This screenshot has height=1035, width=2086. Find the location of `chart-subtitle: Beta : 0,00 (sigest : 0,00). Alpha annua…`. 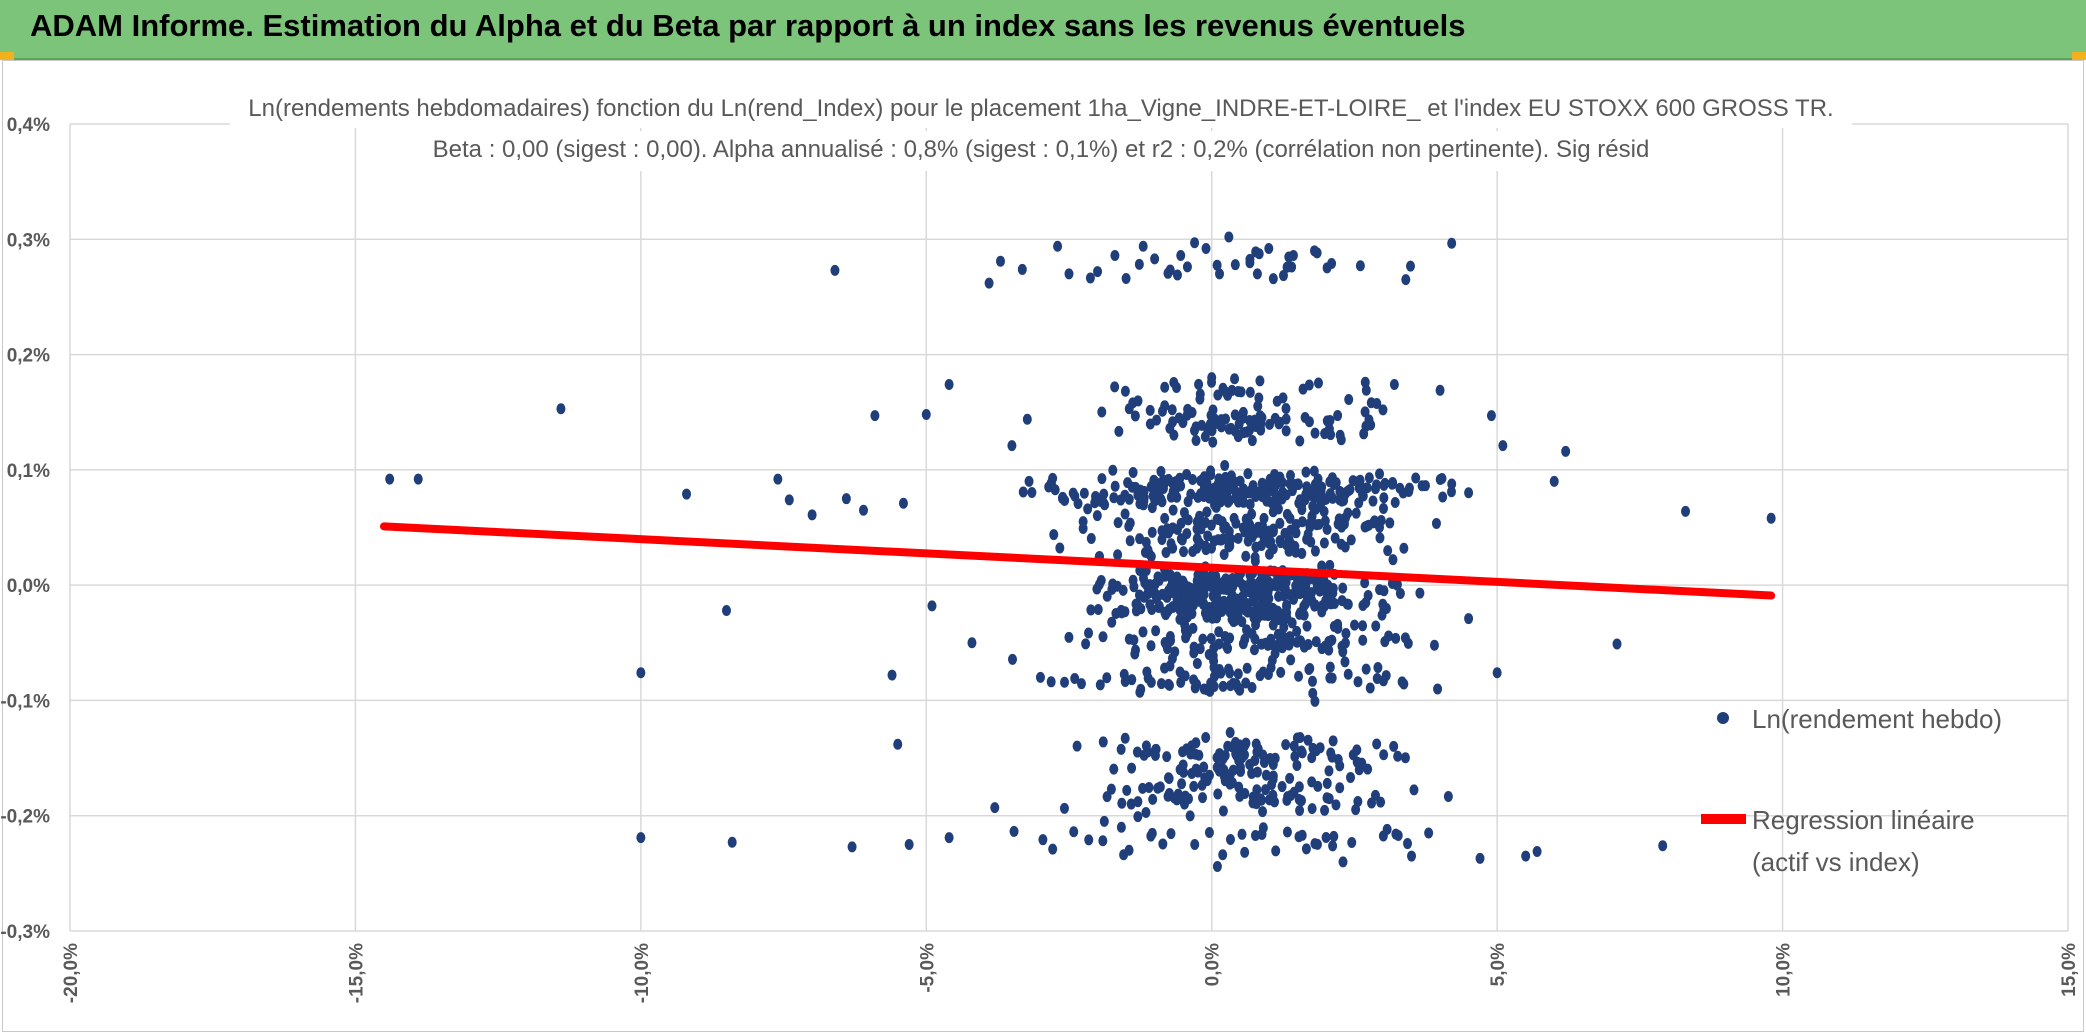

chart-subtitle: Beta : 0,00 (sigest : 0,00). Alpha annua… is located at coordinates (1041, 149).